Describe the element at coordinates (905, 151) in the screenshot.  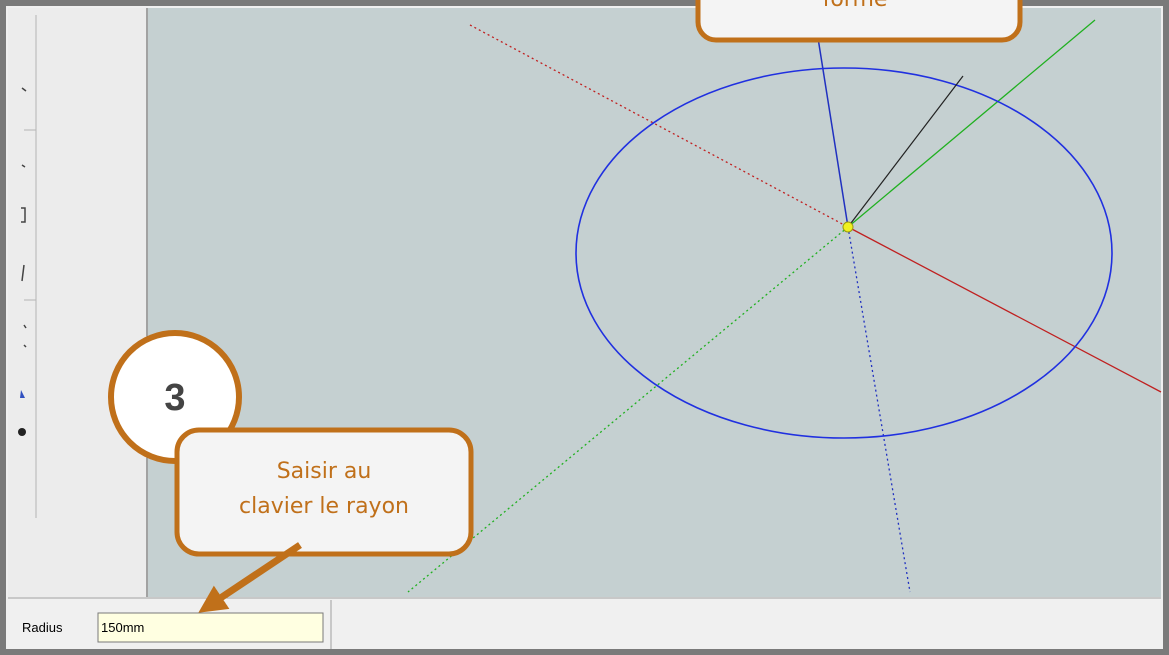
I see `radius-line` at that location.